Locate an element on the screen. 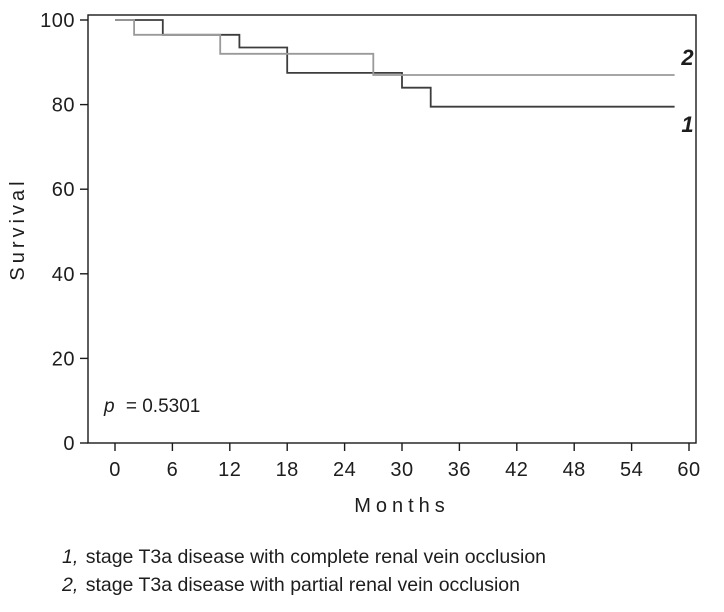 The height and width of the screenshot is (612, 724). y-tick-label: 40 is located at coordinates (63, 275).